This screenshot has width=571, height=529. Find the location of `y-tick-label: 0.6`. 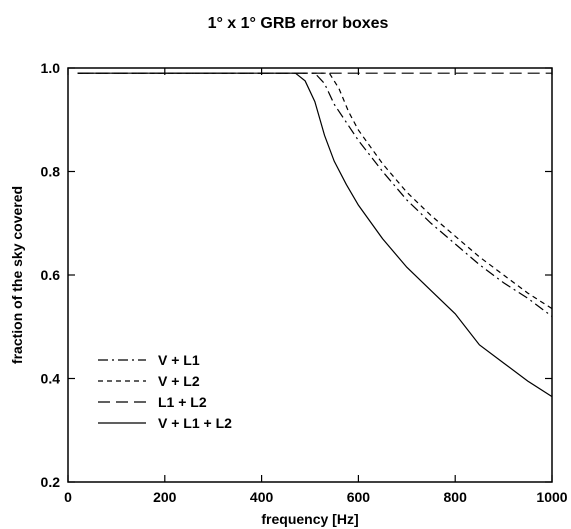

y-tick-label: 0.6 is located at coordinates (51, 275).